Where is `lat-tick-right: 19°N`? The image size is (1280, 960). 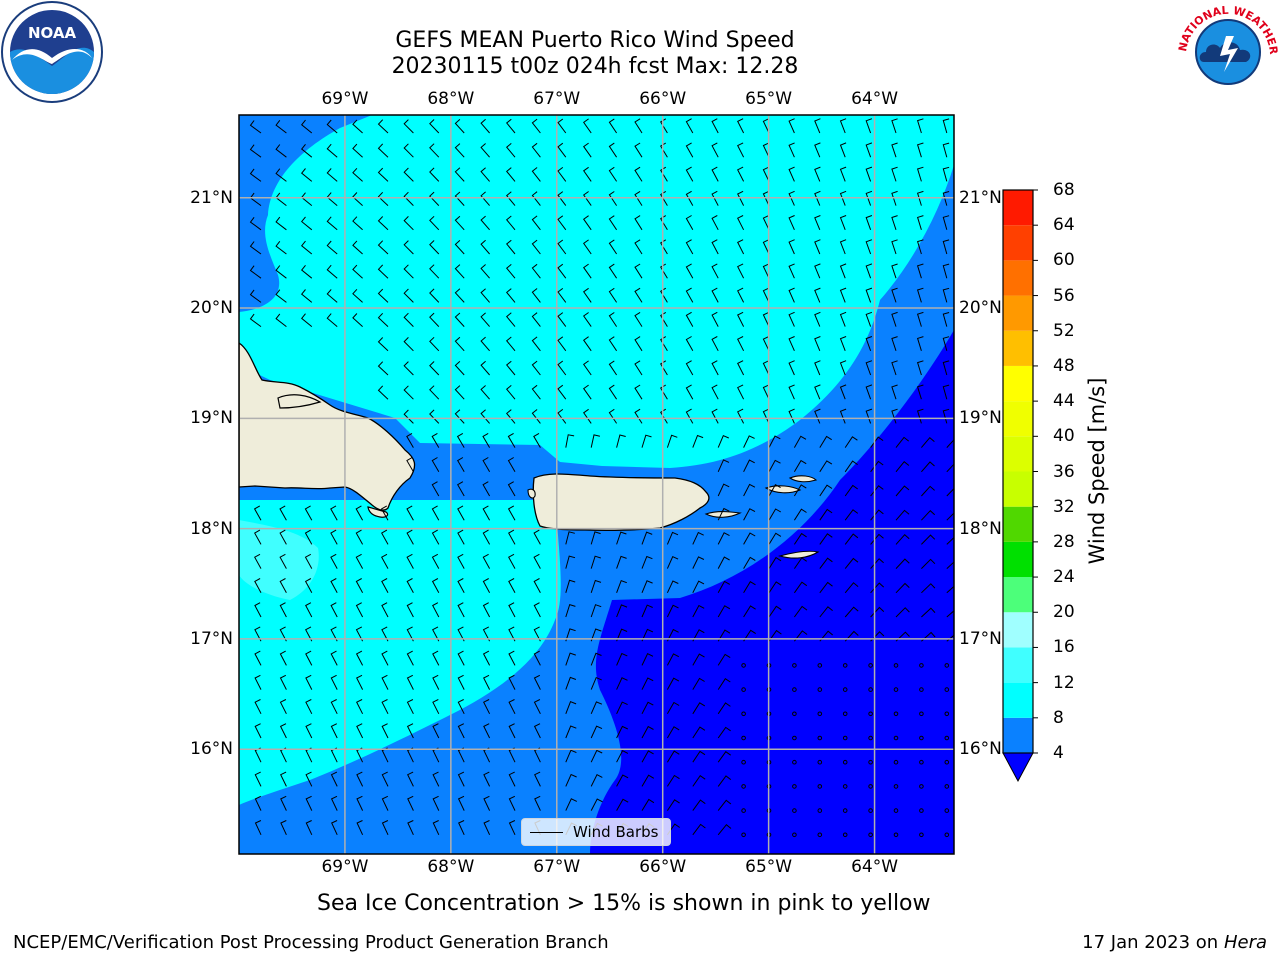 lat-tick-right: 19°N is located at coordinates (980, 418).